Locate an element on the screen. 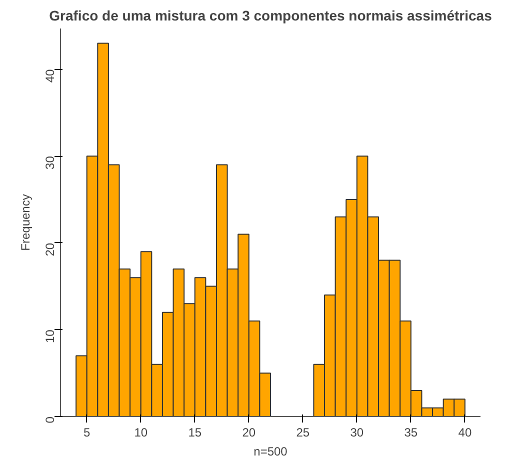  y-tick-label: 40 is located at coordinates (50, 75).